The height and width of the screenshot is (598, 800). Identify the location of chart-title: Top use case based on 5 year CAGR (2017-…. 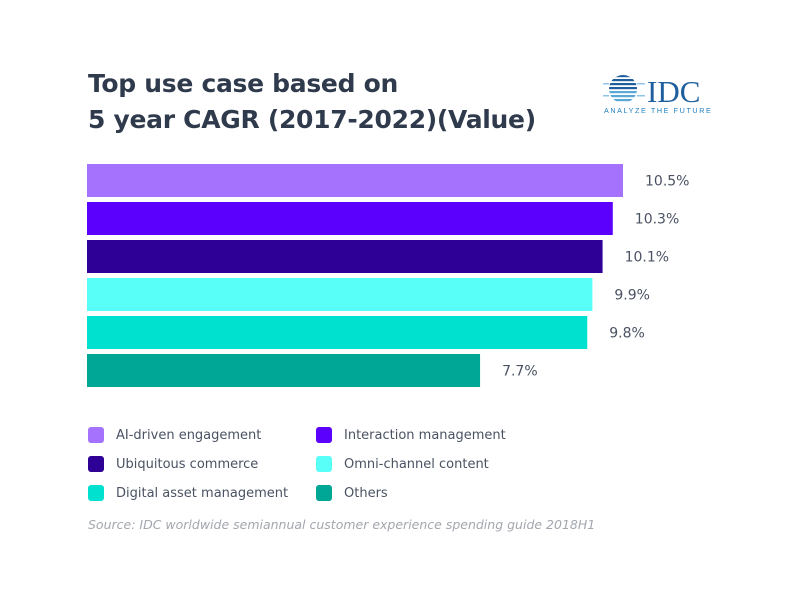
(312, 102).